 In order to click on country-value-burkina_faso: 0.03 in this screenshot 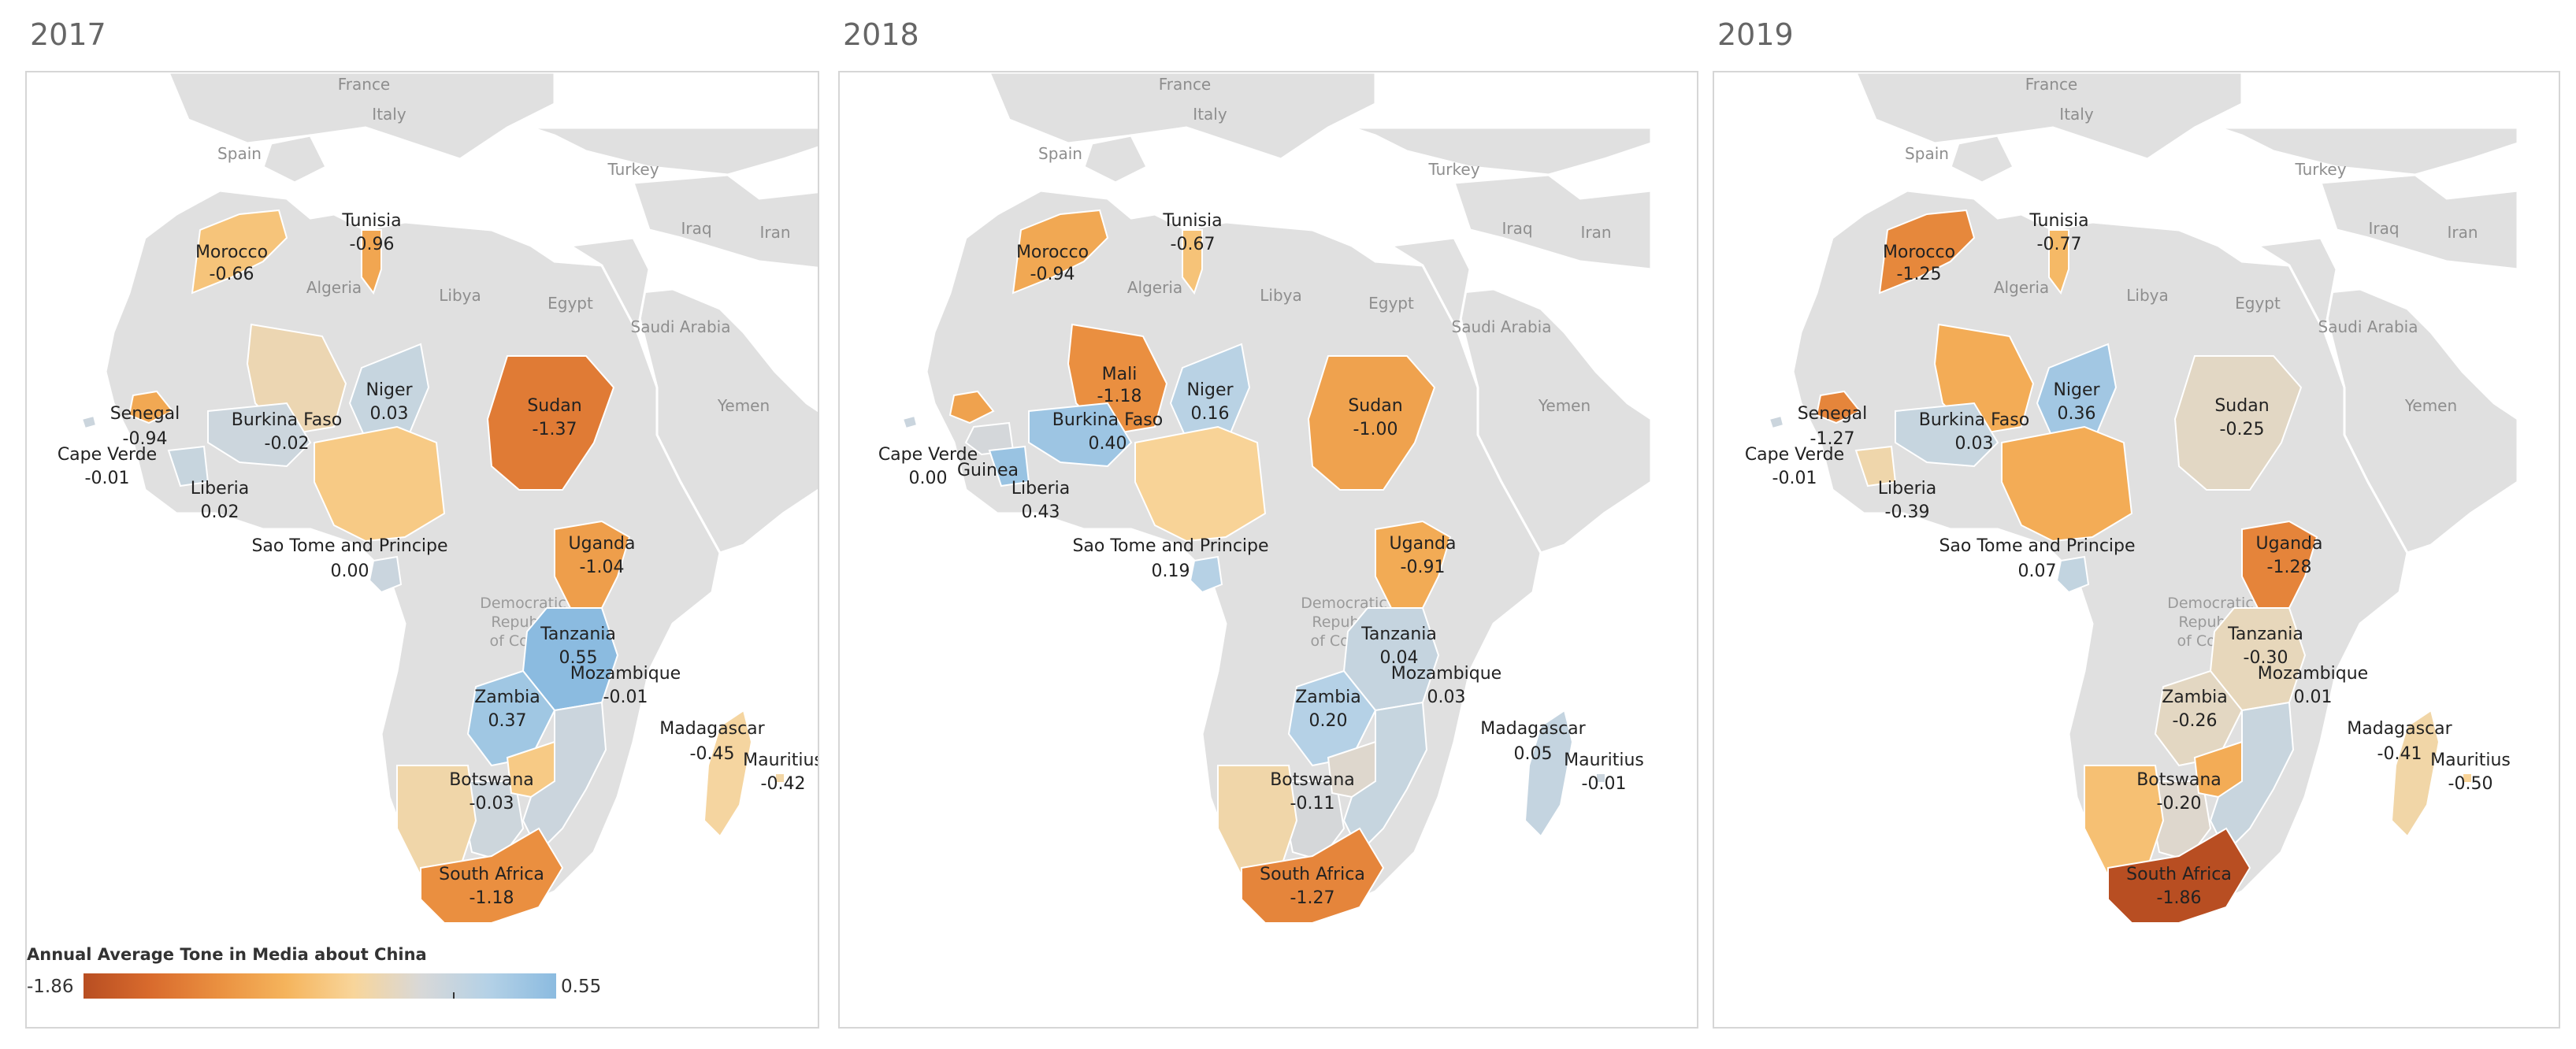, I will do `click(1974, 444)`.